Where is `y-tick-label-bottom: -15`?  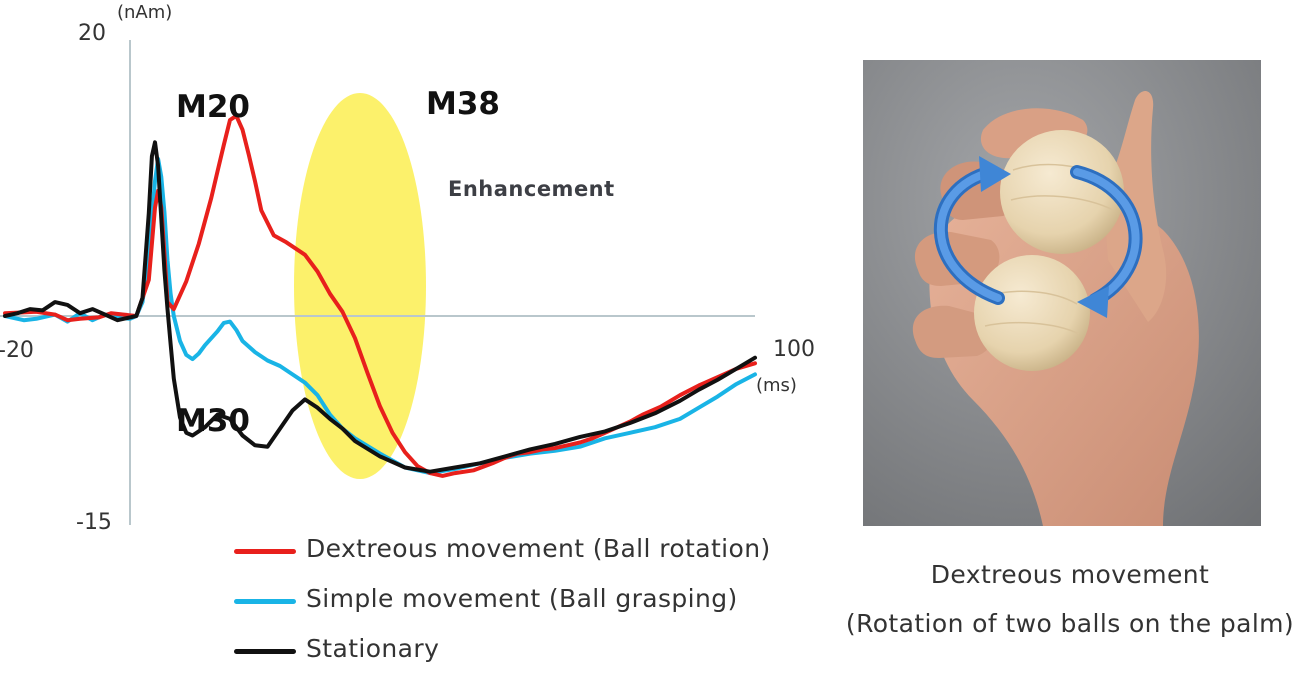
y-tick-label-bottom: -15 is located at coordinates (94, 520).